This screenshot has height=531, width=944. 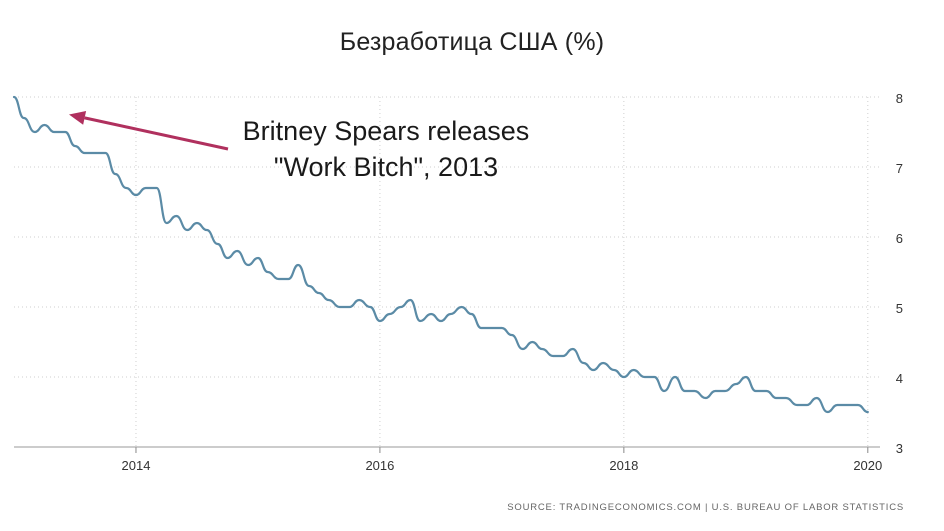 What do you see at coordinates (899, 378) in the screenshot?
I see `y-tick-label-4: 4` at bounding box center [899, 378].